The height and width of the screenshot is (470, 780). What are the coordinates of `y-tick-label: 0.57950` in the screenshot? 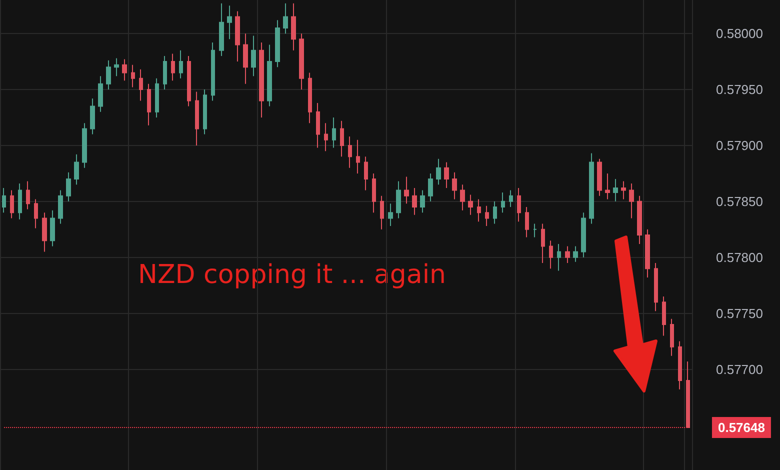 It's located at (739, 90).